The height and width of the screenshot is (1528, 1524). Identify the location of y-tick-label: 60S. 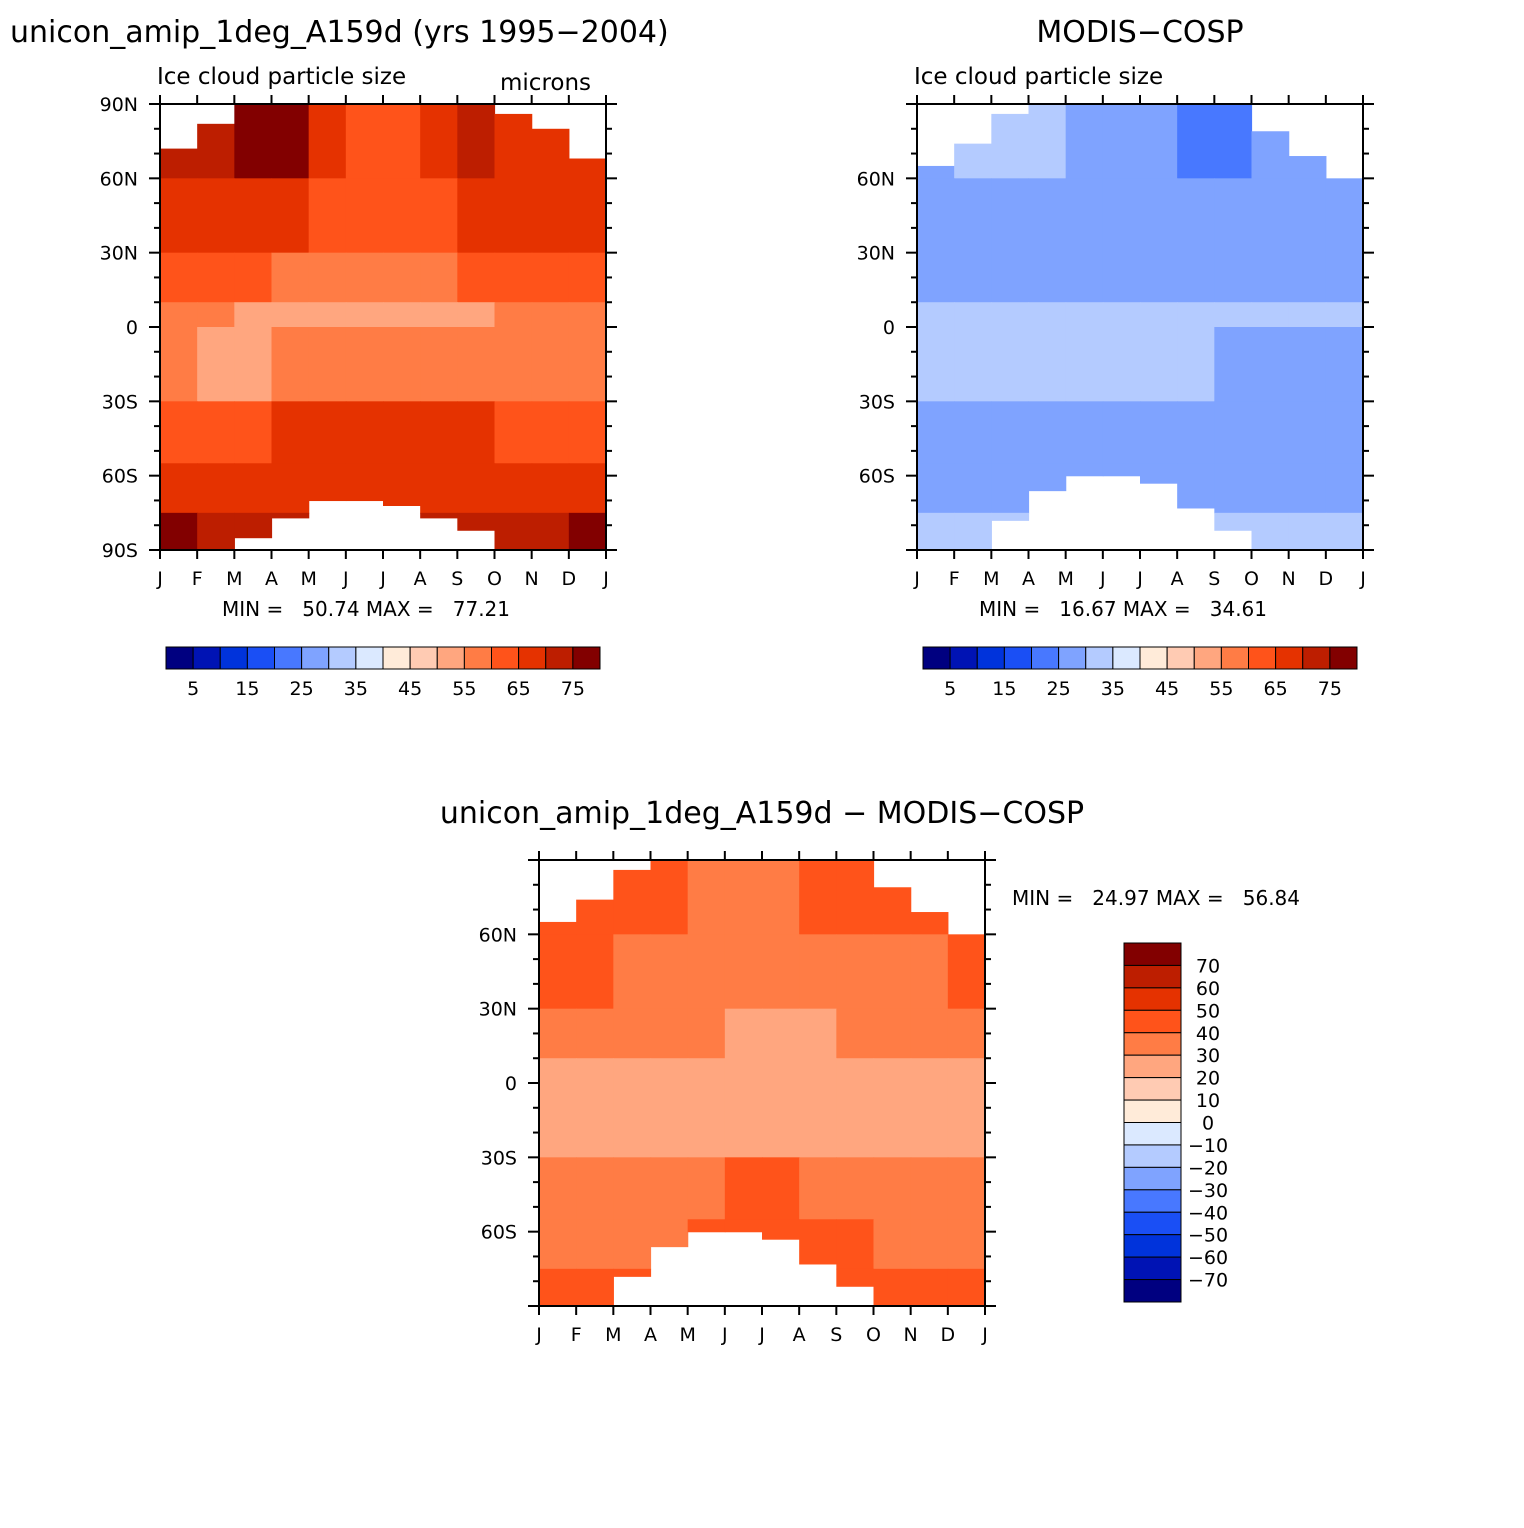
(877, 477).